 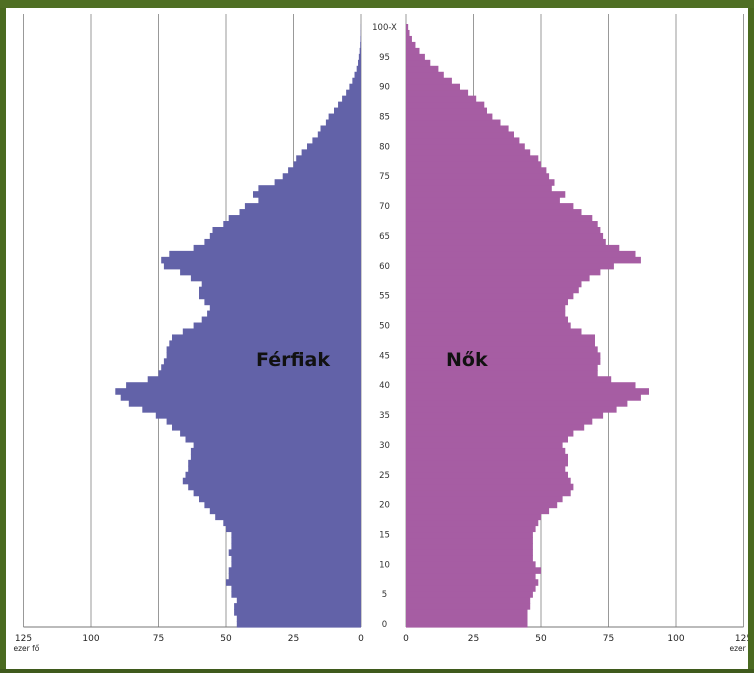 What do you see at coordinates (384, 416) in the screenshot?
I see `age-tick-label: 35` at bounding box center [384, 416].